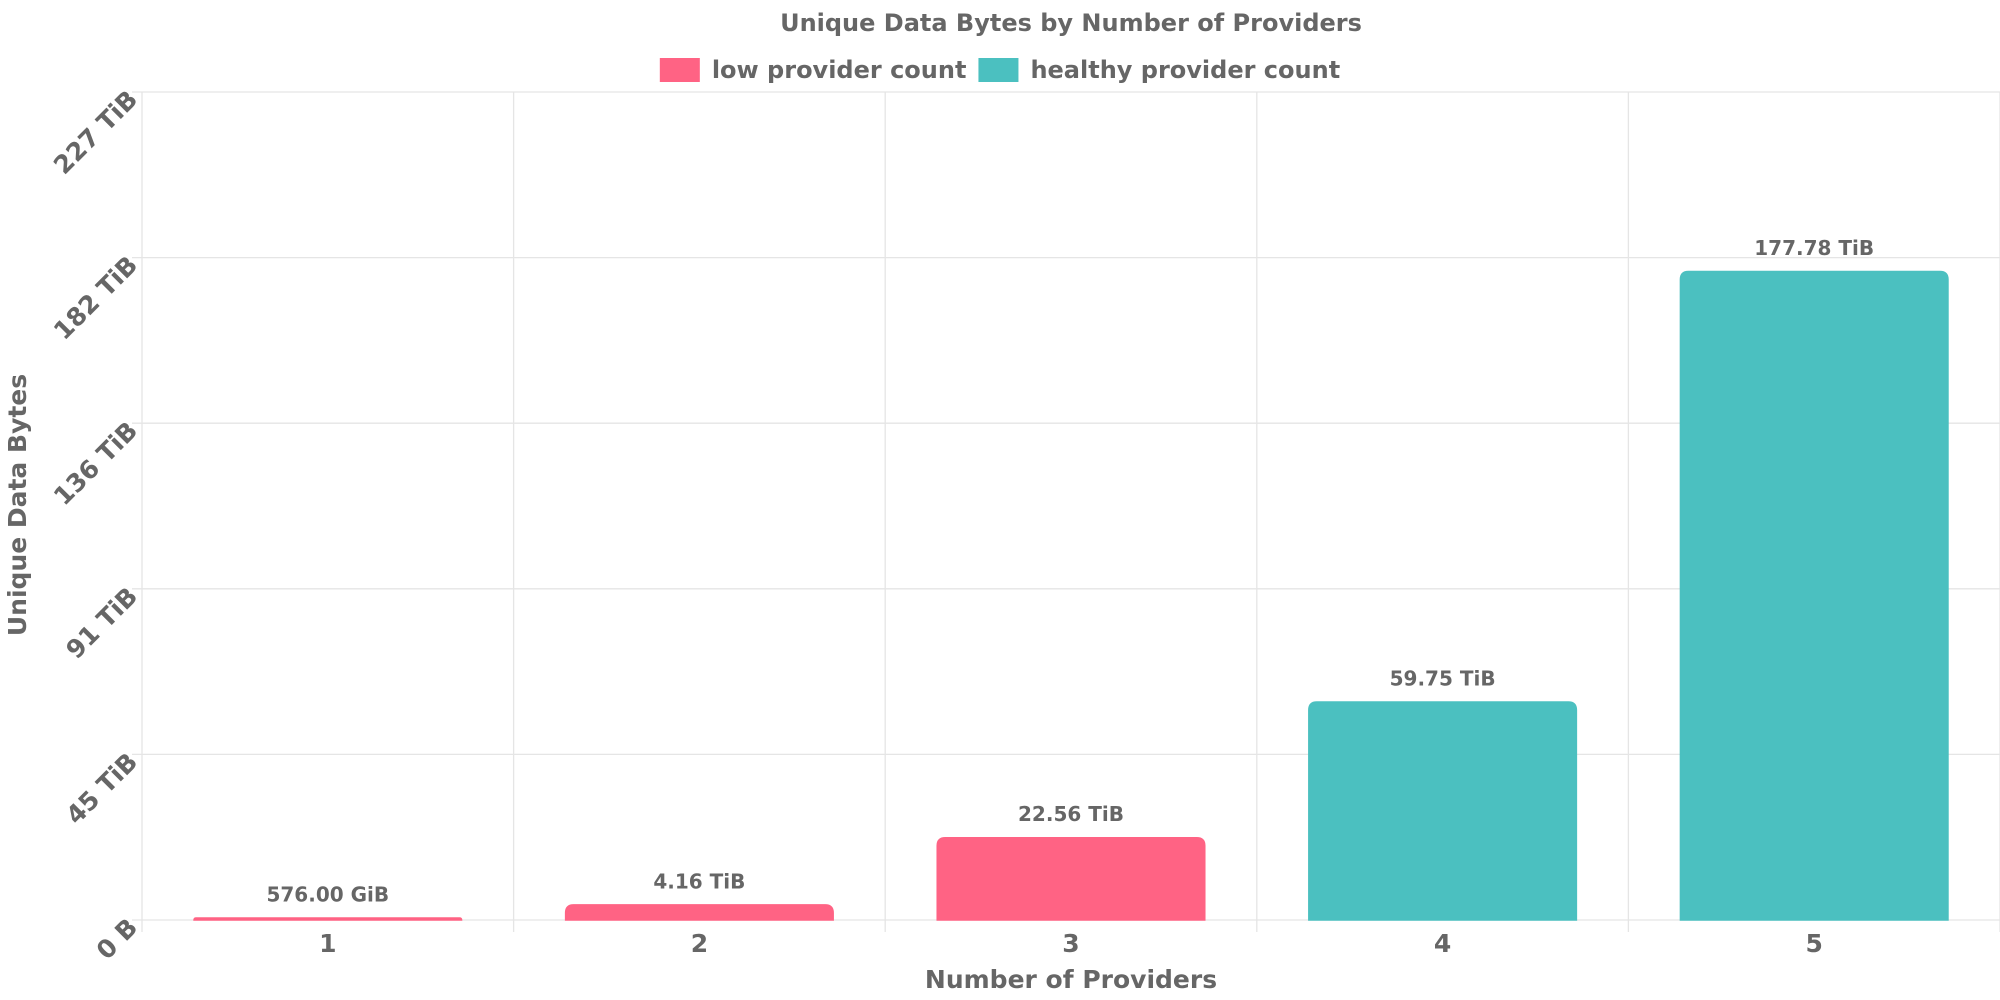 The width and height of the screenshot is (2000, 1000). I want to click on data-label: 177.78 TiB, so click(1814, 248).